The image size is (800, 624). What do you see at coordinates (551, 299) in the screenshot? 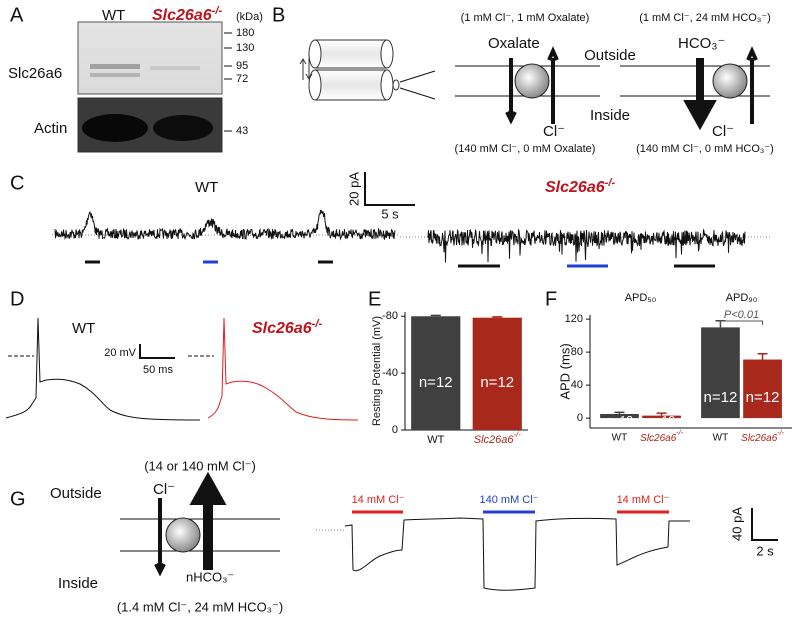
I see `panel-label: F` at bounding box center [551, 299].